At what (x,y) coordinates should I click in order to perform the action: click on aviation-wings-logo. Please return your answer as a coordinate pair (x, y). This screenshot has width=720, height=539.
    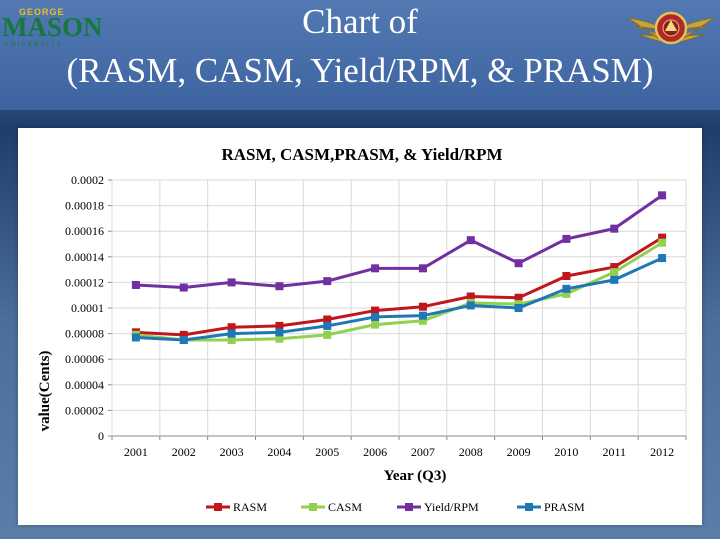
    Looking at the image, I should click on (671, 28).